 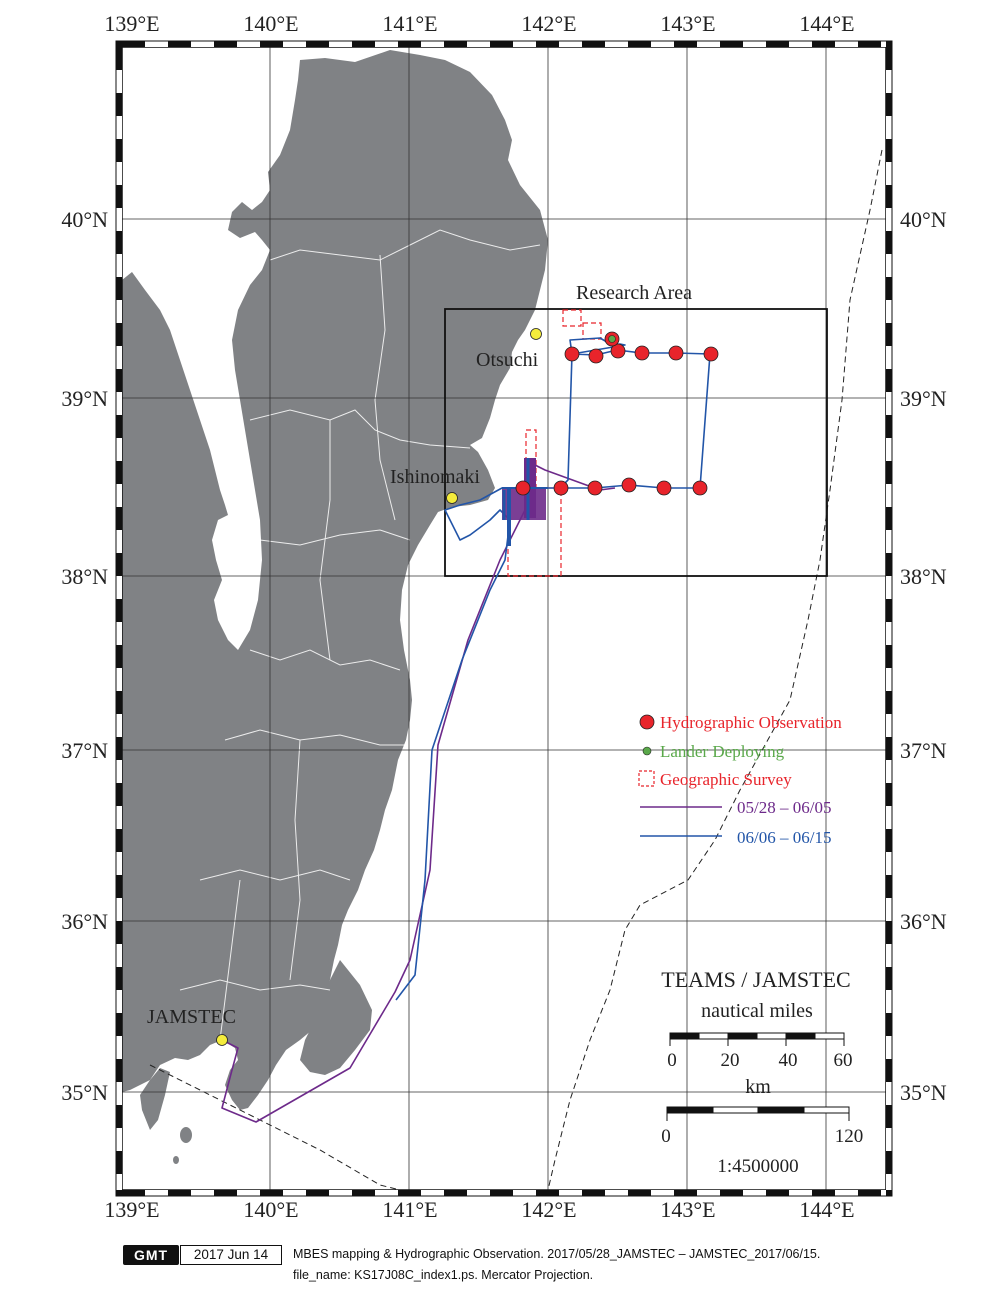 I want to click on legend-survey-label: Geographic Survey, so click(x=726, y=779).